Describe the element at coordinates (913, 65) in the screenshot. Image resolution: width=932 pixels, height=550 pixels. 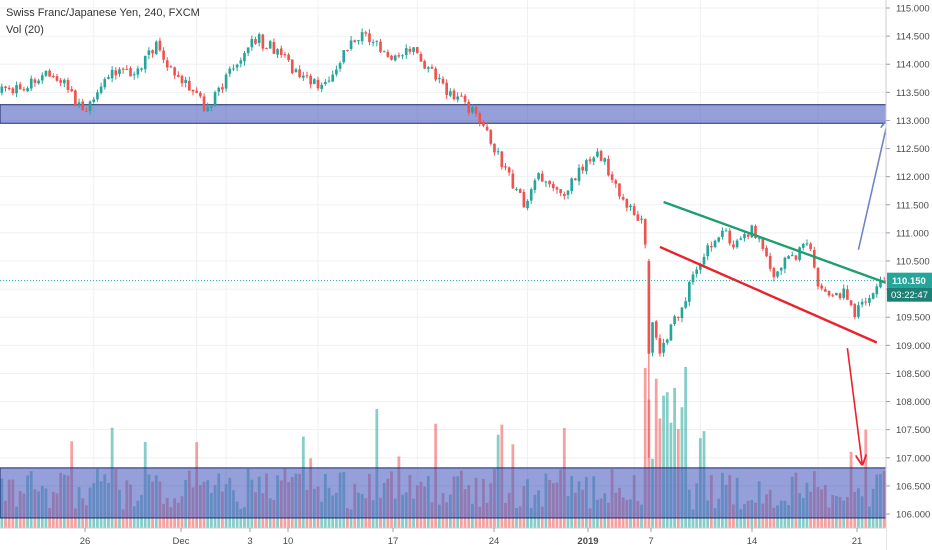
I see `price-tick-label: 114.000` at that location.